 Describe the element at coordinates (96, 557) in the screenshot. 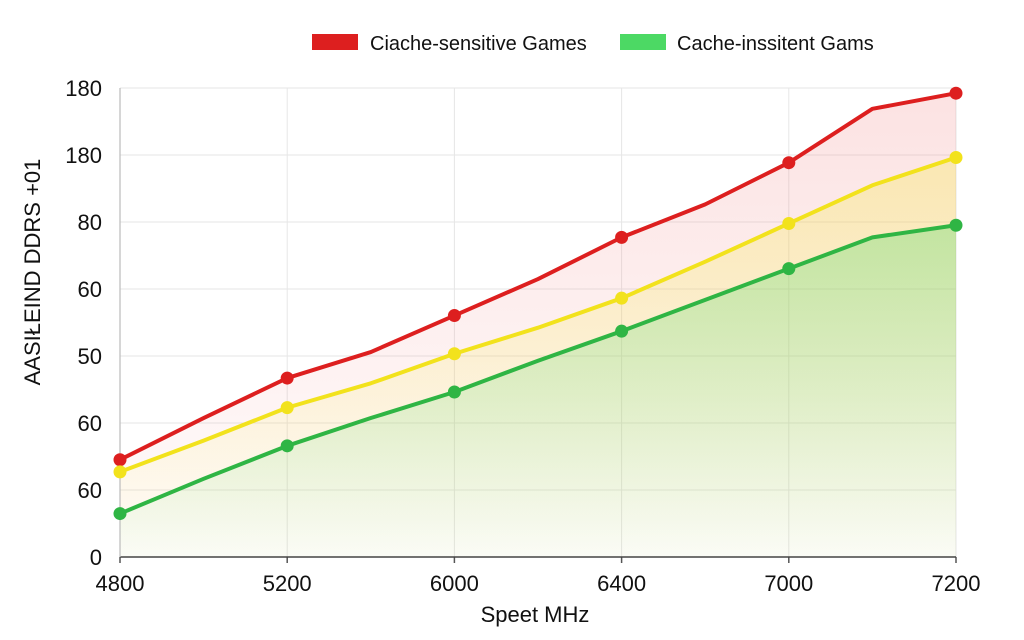

I see `y-tick-label: 0` at that location.